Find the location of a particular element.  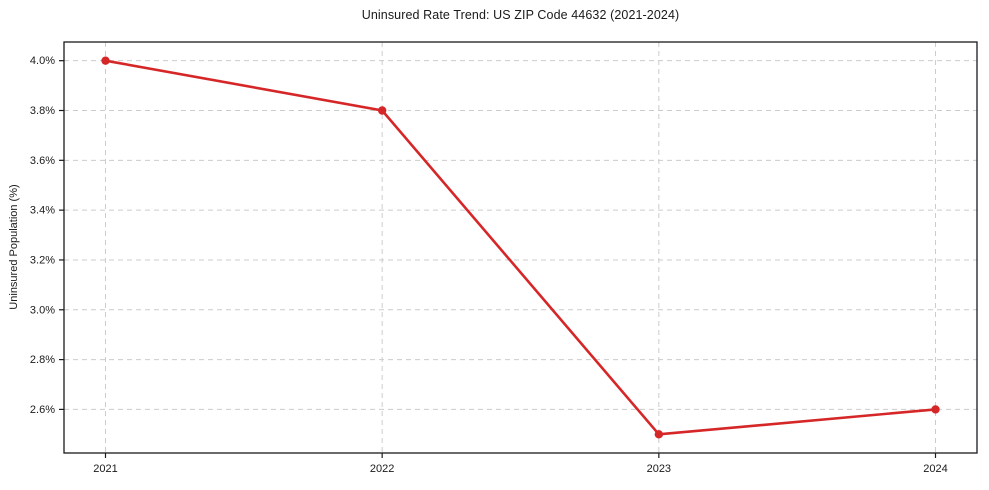

x-tick-label: 2022 is located at coordinates (382, 469).